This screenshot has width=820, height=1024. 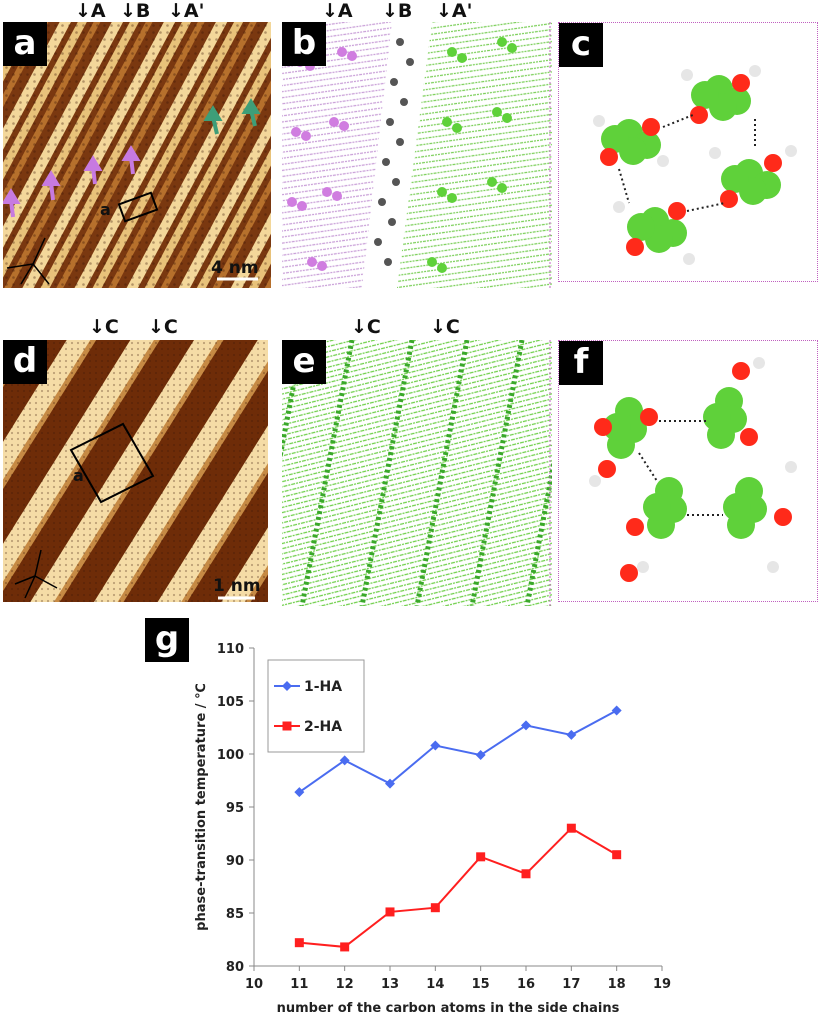 What do you see at coordinates (105, 209) in the screenshot?
I see `lattice-label-a: a` at bounding box center [105, 209].